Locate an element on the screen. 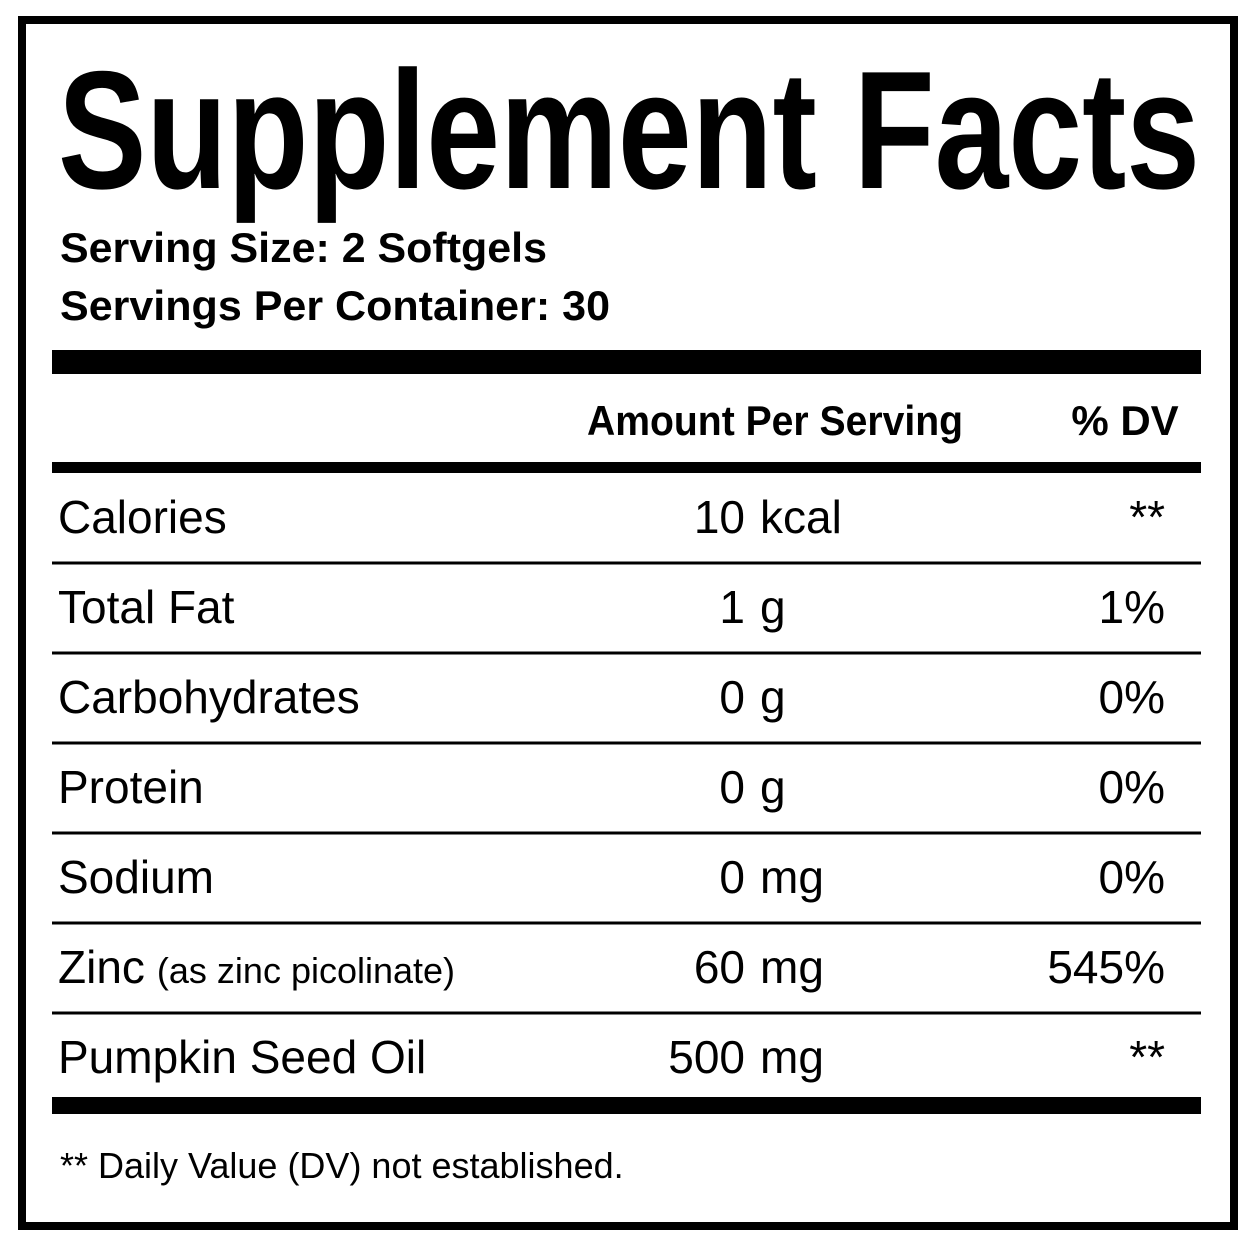 Image resolution: width=1254 pixels, height=1254 pixels. nutrient-label: Carbohydrates is located at coordinates (209, 697).